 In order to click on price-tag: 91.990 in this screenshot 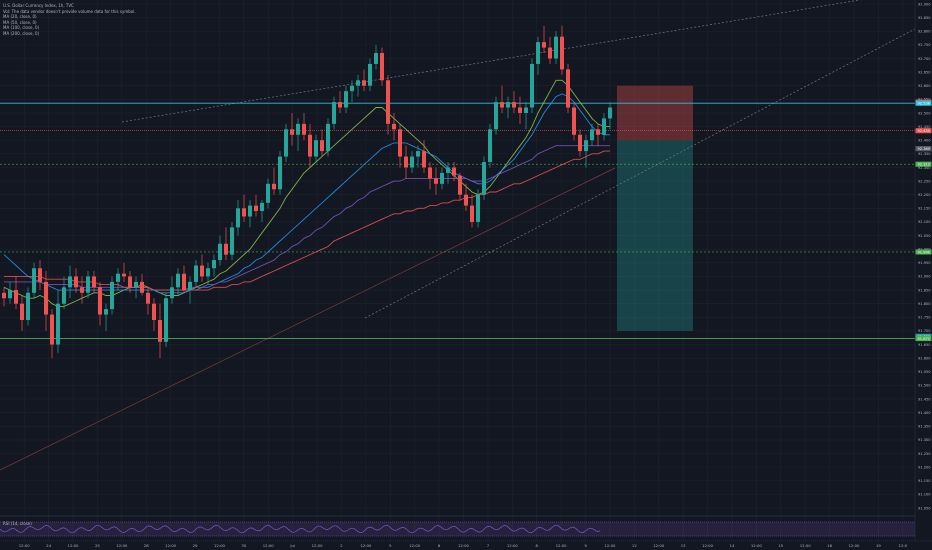, I will do `click(923, 252)`.